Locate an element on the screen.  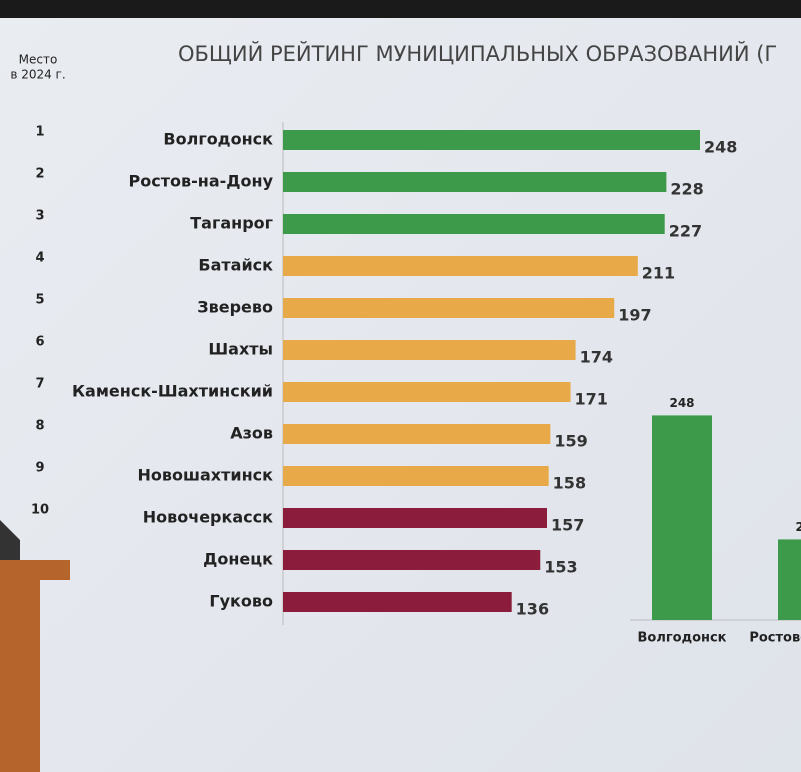
category-label: Волгодонск is located at coordinates (218, 139).